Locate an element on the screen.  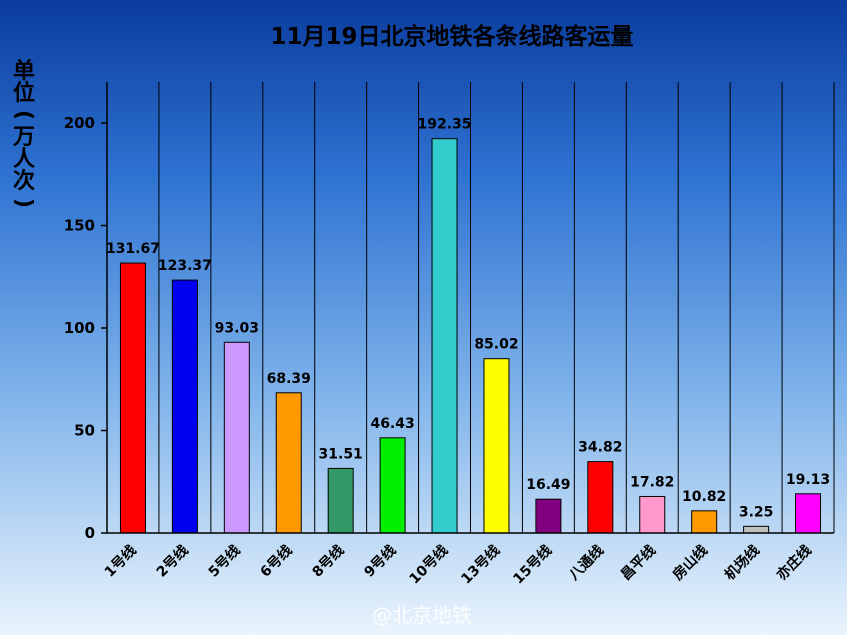
data-label: 123.37 is located at coordinates (185, 266).